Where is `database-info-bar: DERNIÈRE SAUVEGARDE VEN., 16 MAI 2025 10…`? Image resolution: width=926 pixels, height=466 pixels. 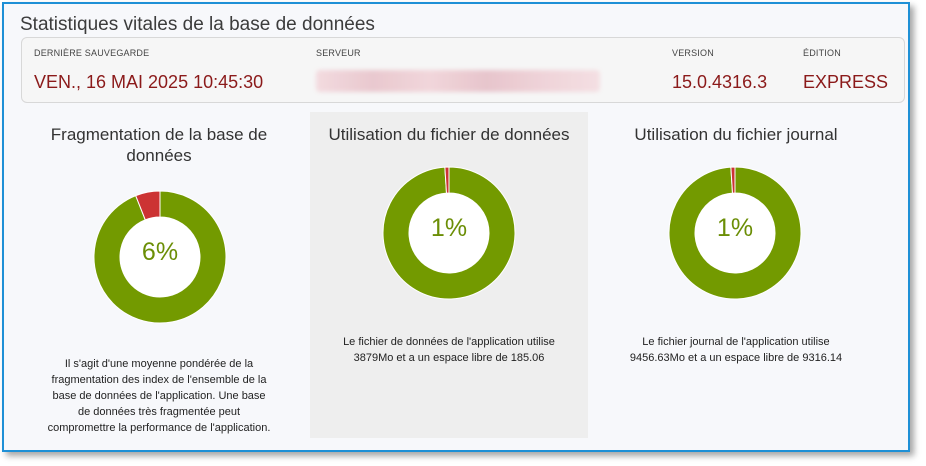
database-info-bar: DERNIÈRE SAUVEGARDE VEN., 16 MAI 2025 10… is located at coordinates (463, 70).